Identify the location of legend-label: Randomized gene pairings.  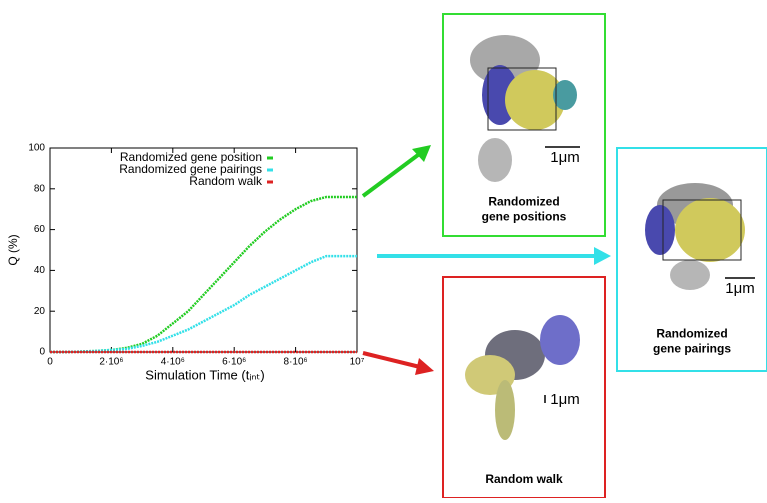
(190, 169).